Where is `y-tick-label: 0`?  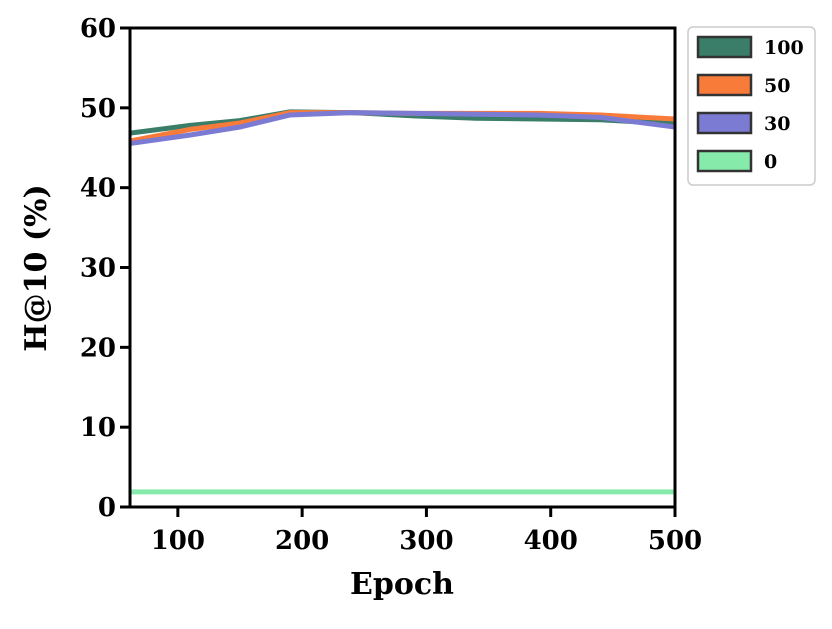 y-tick-label: 0 is located at coordinates (107, 508).